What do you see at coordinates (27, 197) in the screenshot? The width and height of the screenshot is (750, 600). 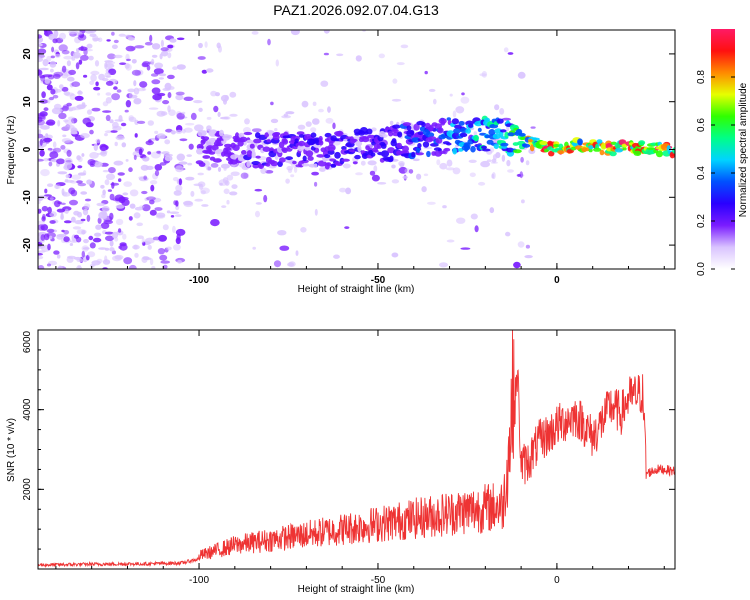 I see `spectrogram-y-tick-label: -10` at bounding box center [27, 197].